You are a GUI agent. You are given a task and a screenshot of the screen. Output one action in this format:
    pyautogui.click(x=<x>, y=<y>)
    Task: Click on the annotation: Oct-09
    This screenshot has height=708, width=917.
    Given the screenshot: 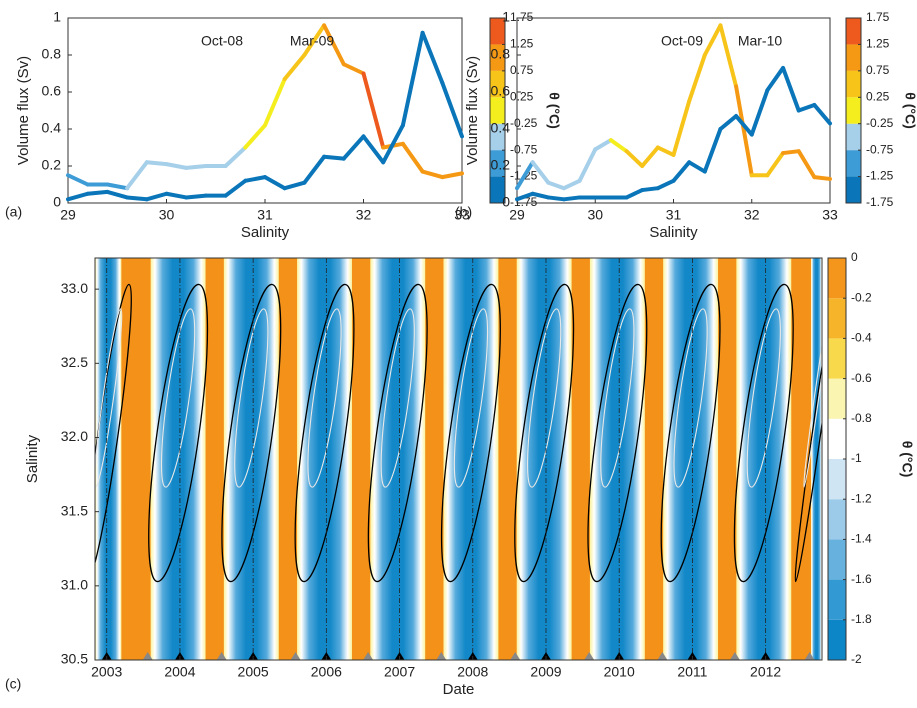 What is the action you would take?
    pyautogui.click(x=682, y=41)
    